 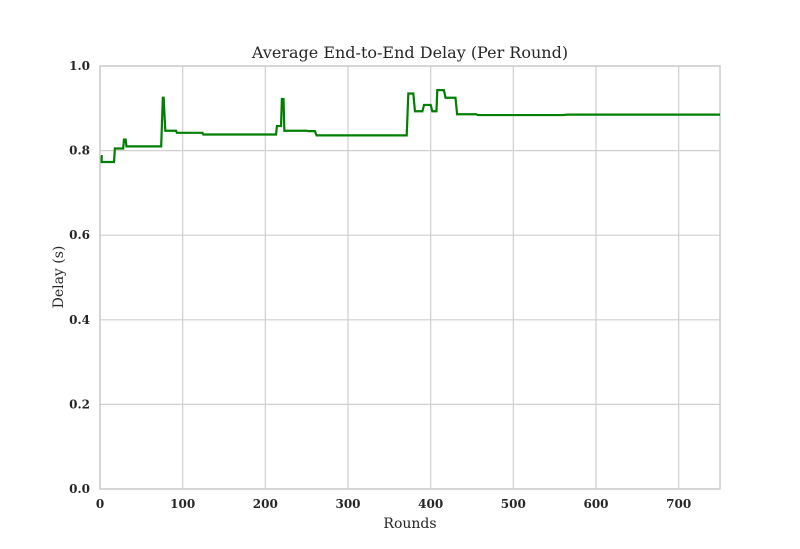 What do you see at coordinates (409, 524) in the screenshot?
I see `x-axis-label: Rounds` at bounding box center [409, 524].